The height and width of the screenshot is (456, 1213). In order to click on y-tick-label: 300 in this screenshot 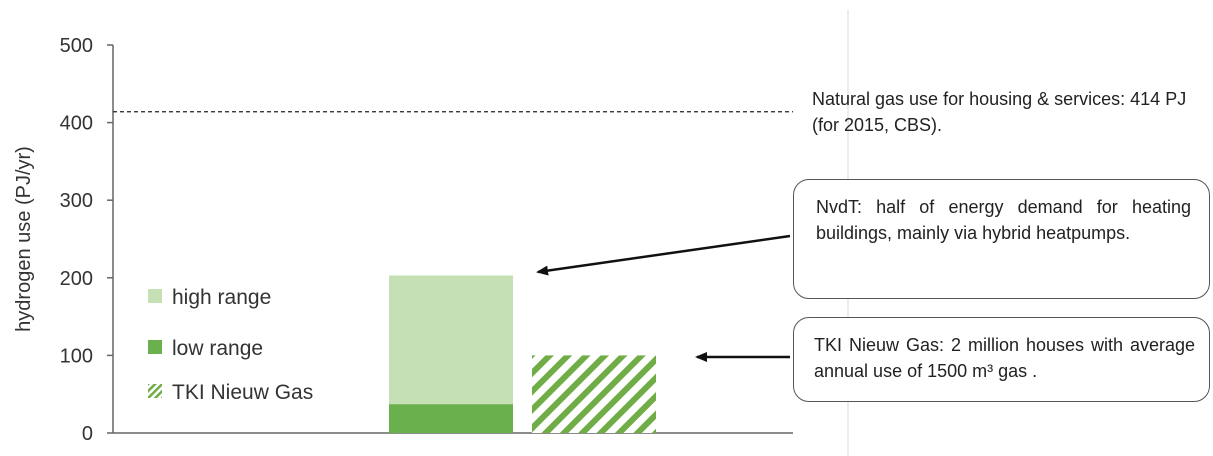, I will do `click(76, 201)`.